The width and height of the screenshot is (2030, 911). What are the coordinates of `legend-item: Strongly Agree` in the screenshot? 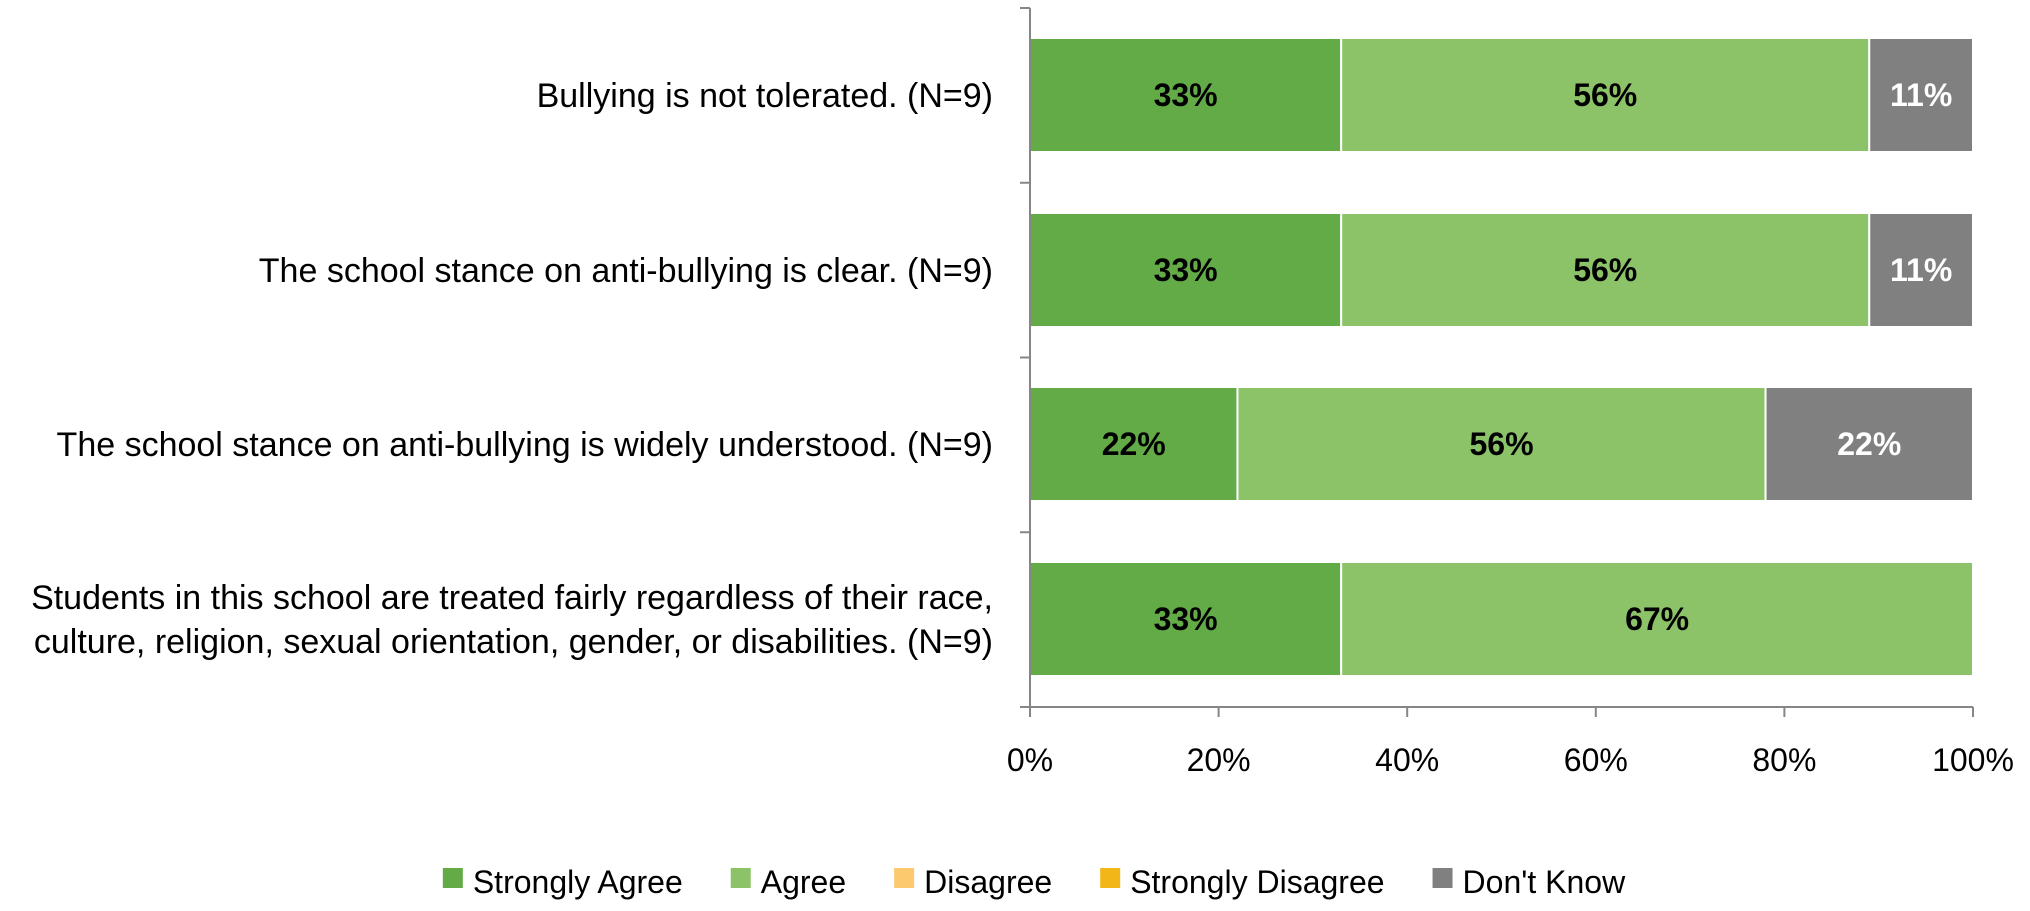 It's located at (562, 882).